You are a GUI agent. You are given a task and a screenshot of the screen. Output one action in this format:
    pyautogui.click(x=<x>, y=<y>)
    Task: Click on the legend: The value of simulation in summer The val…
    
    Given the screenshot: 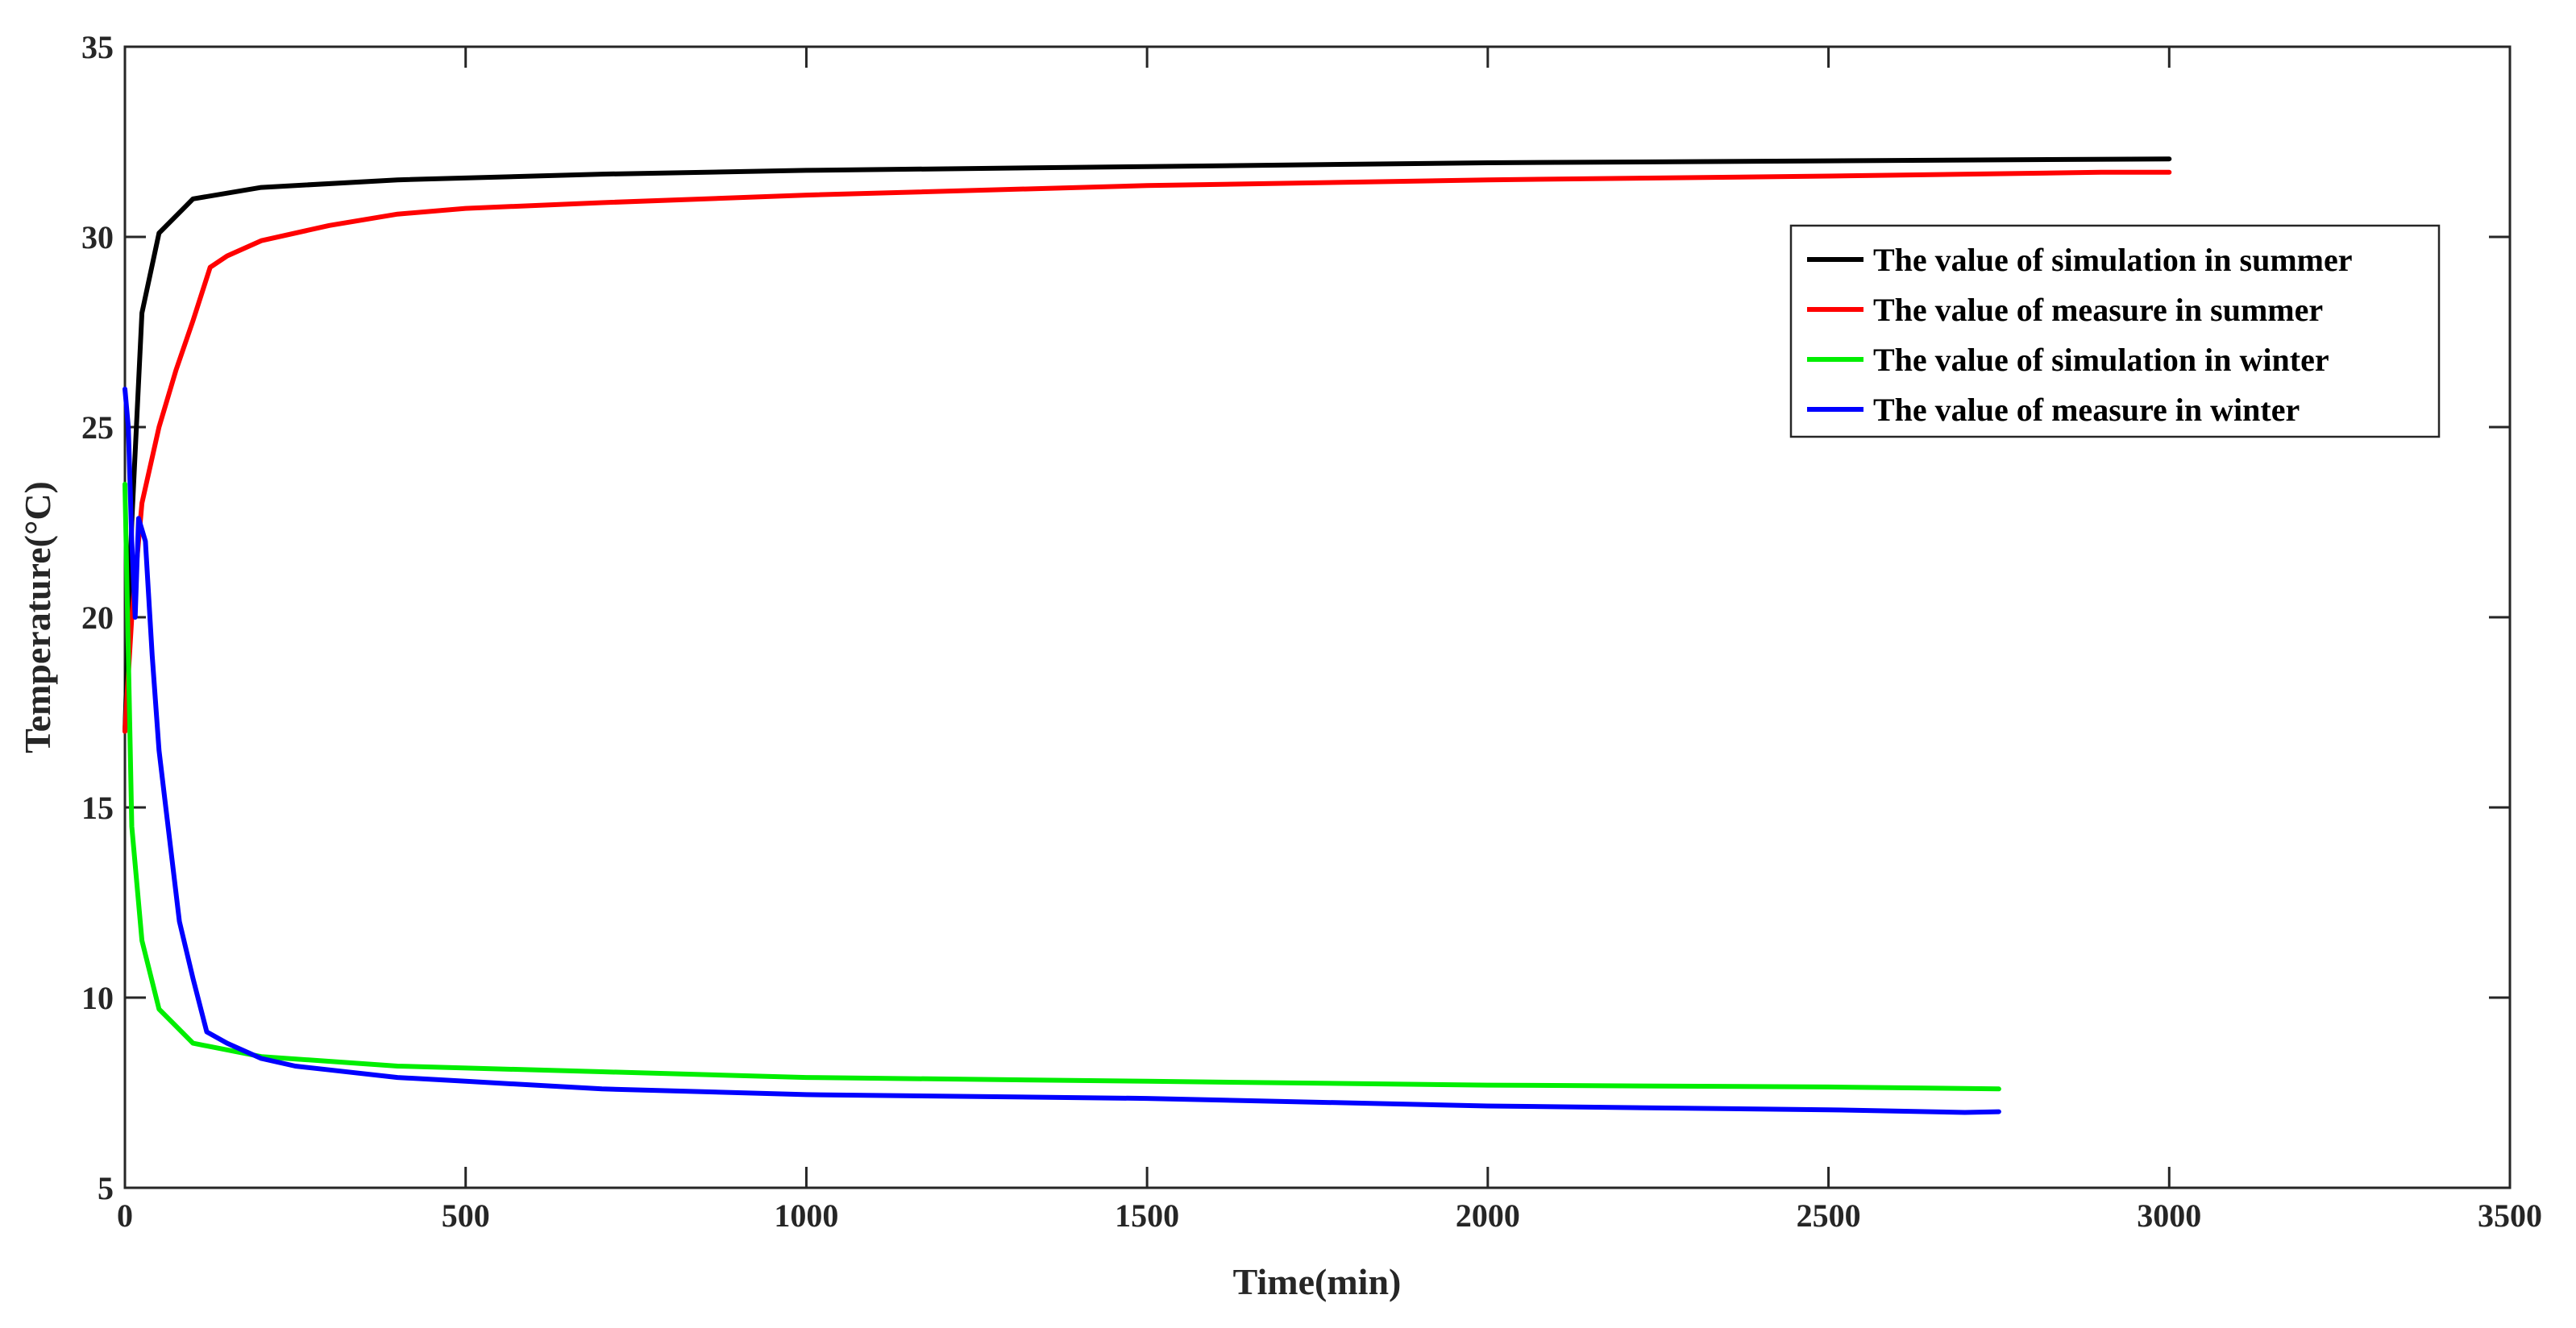 What is the action you would take?
    pyautogui.click(x=2115, y=331)
    